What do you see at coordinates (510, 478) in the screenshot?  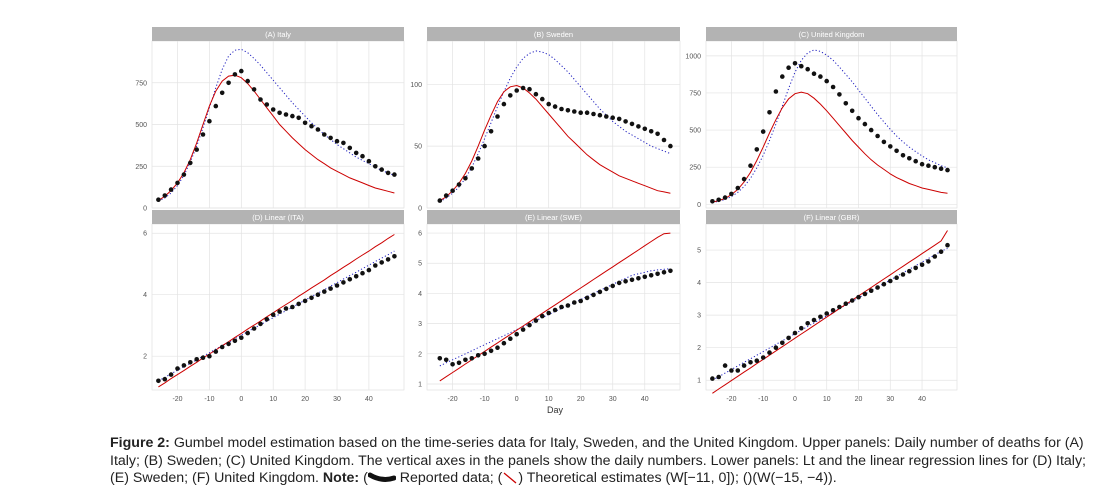 I see `theoretical-legend-icon` at bounding box center [510, 478].